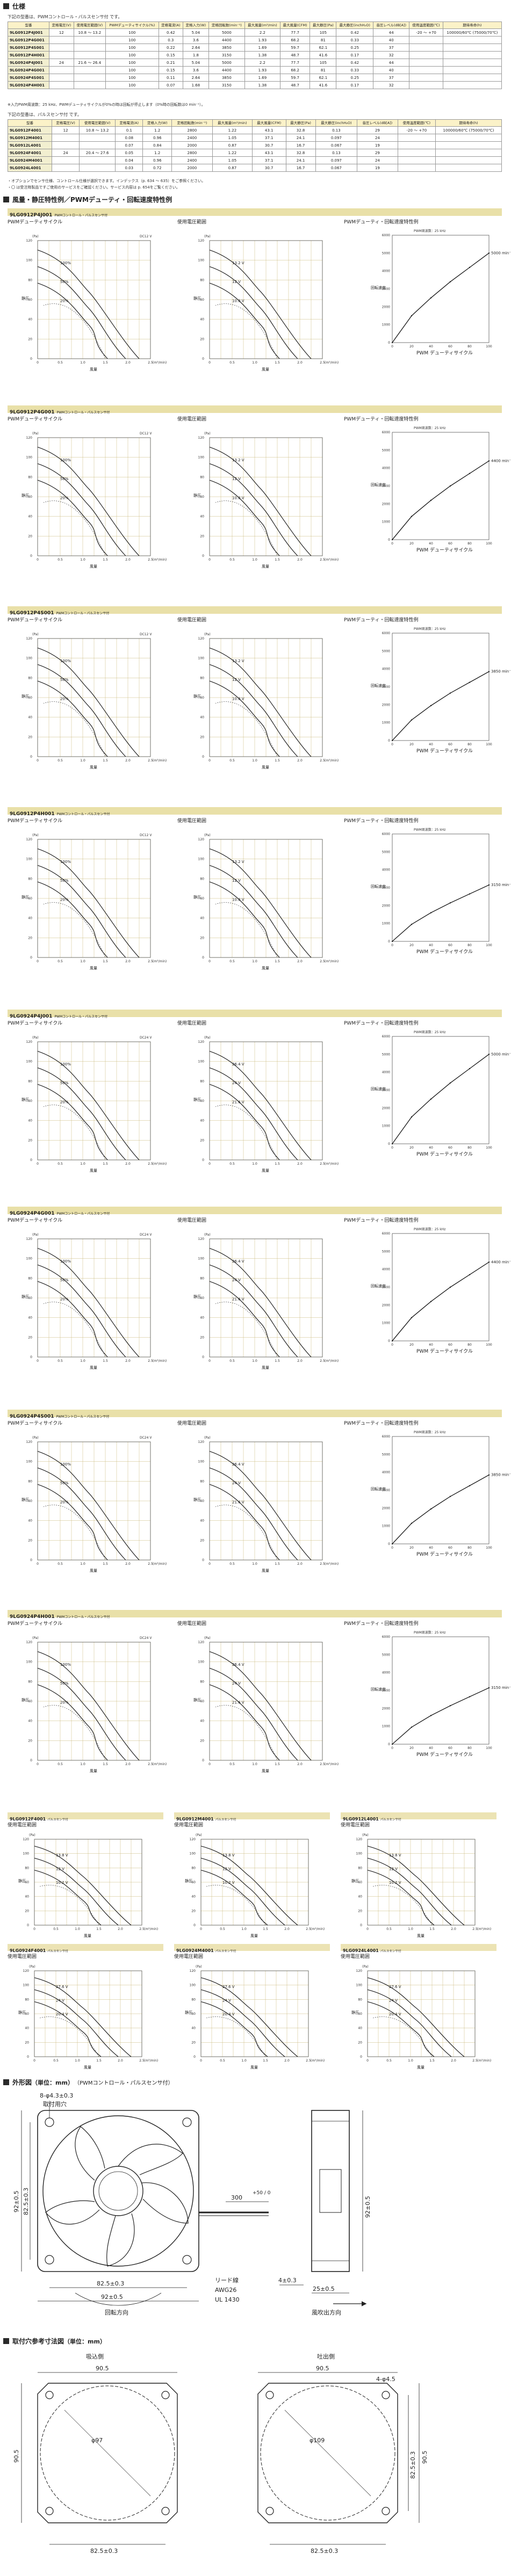 The height and width of the screenshot is (2576, 511). What do you see at coordinates (386, 633) in the screenshot?
I see `rpm-y-tick: 6000` at bounding box center [386, 633].